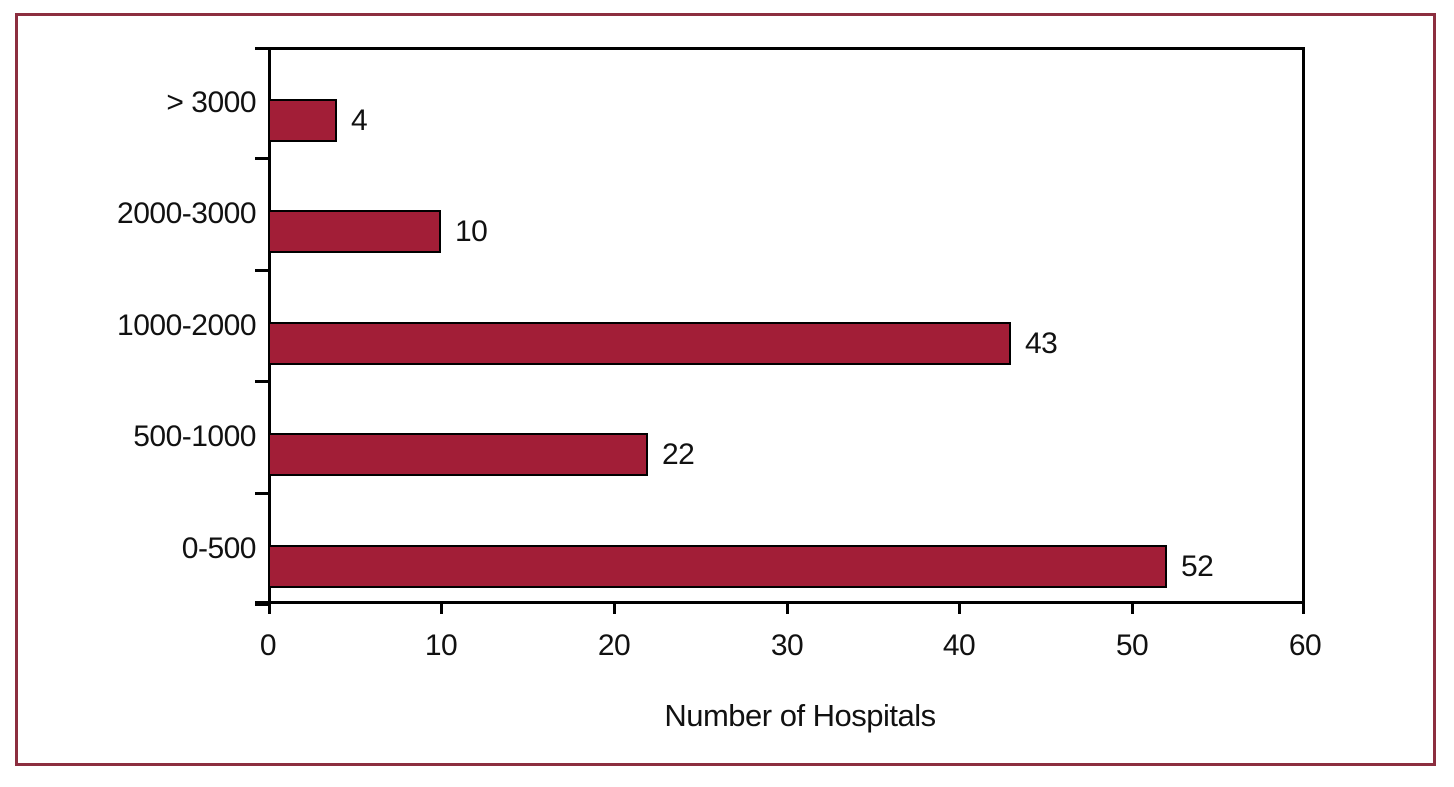 The image size is (1454, 787). I want to click on category-label: 500-1000, so click(194, 436).